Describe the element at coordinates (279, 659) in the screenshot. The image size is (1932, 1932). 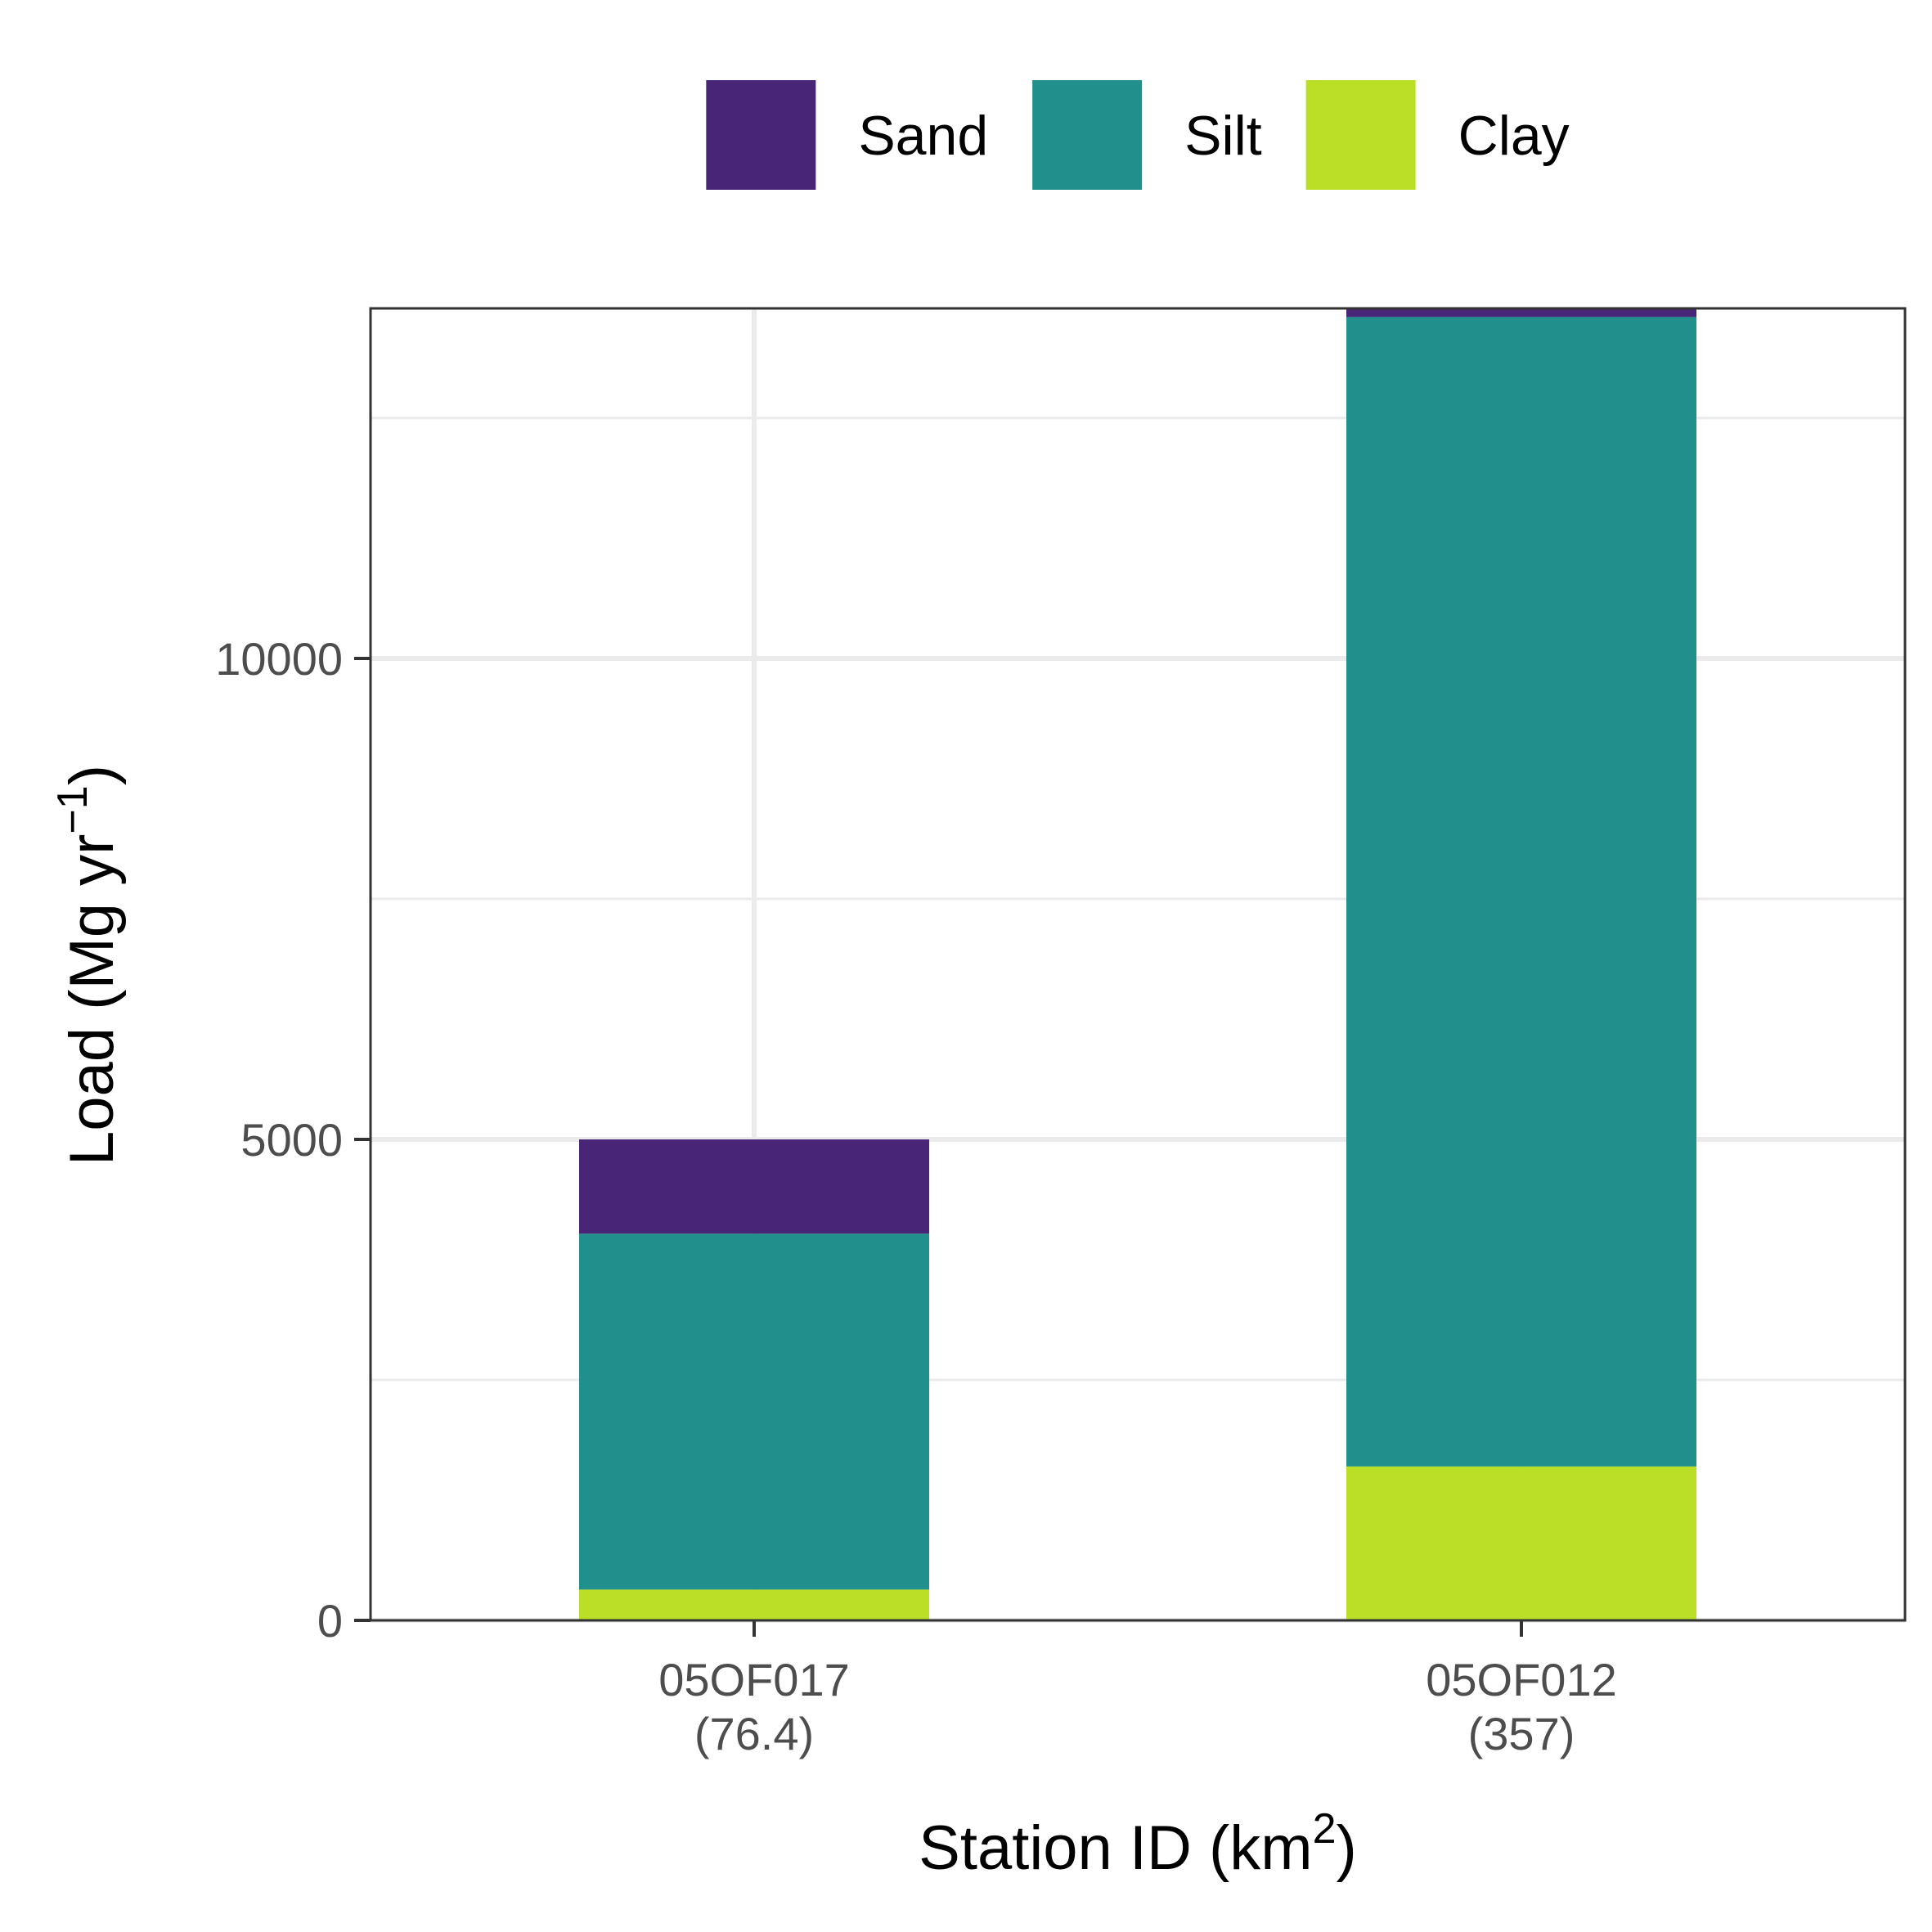
I see `y-tick-label-2: 10000` at that location.